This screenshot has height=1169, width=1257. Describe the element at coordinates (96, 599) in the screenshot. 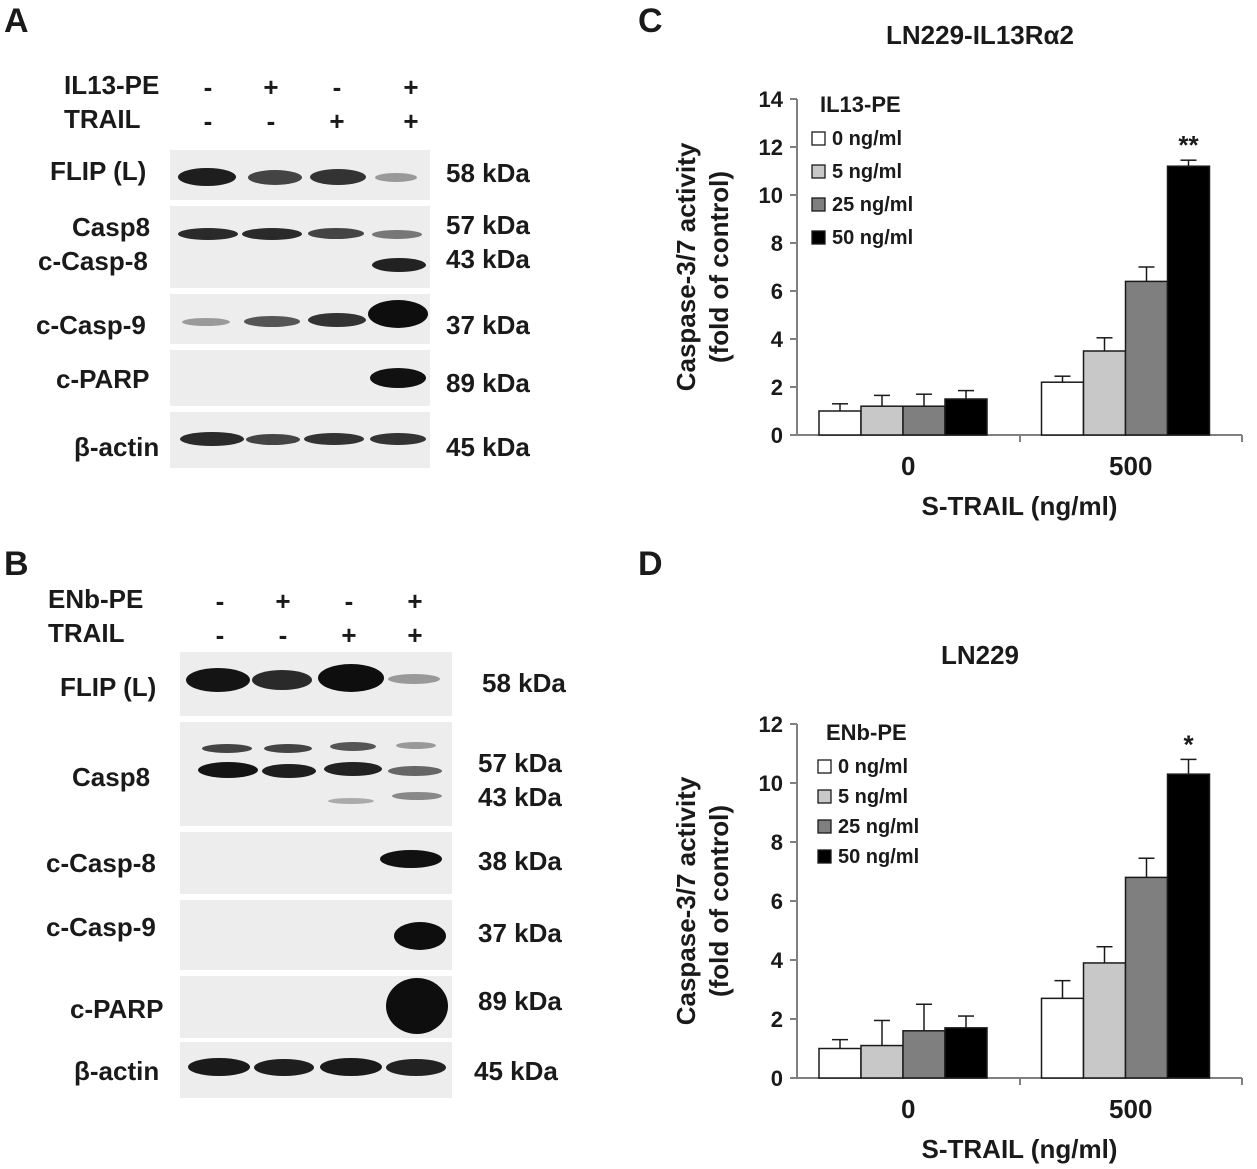

I see `treatment-label-enbpe: ENb-PE` at that location.